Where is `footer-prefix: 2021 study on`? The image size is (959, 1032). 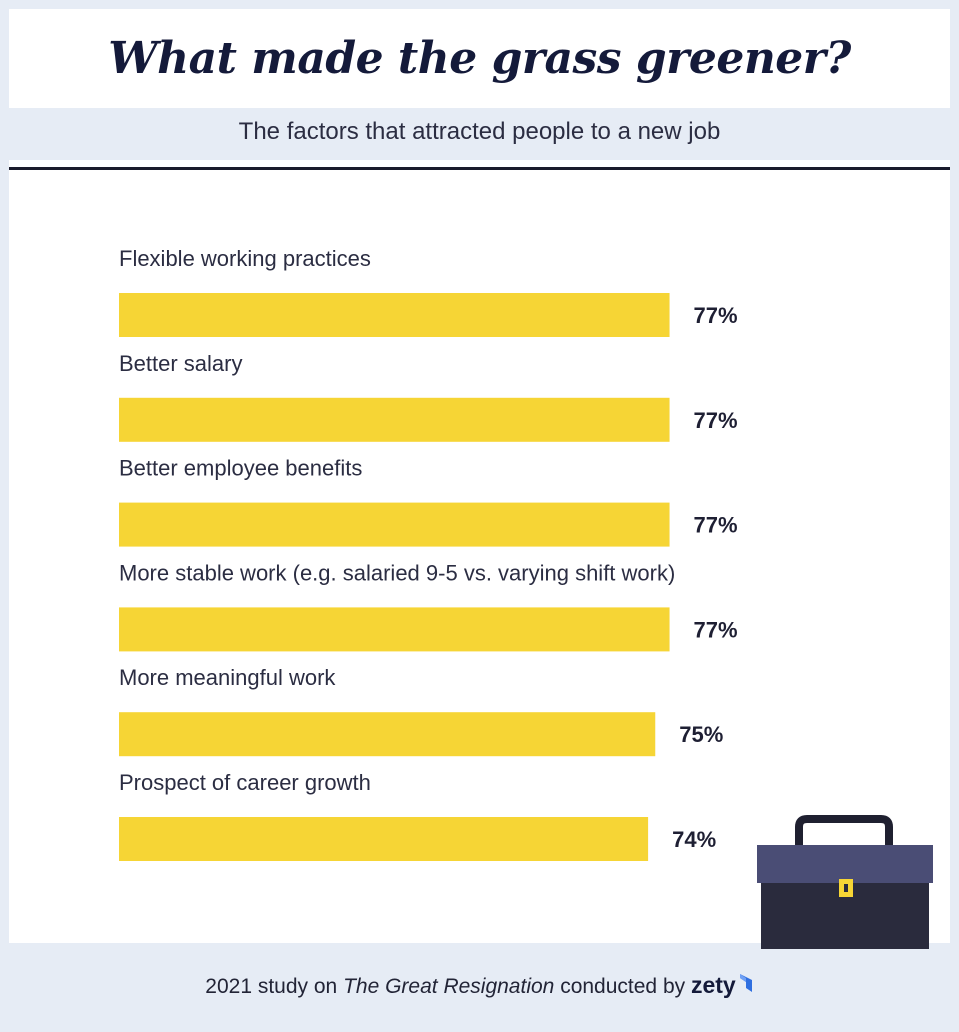
footer-prefix: 2021 study on is located at coordinates (274, 986).